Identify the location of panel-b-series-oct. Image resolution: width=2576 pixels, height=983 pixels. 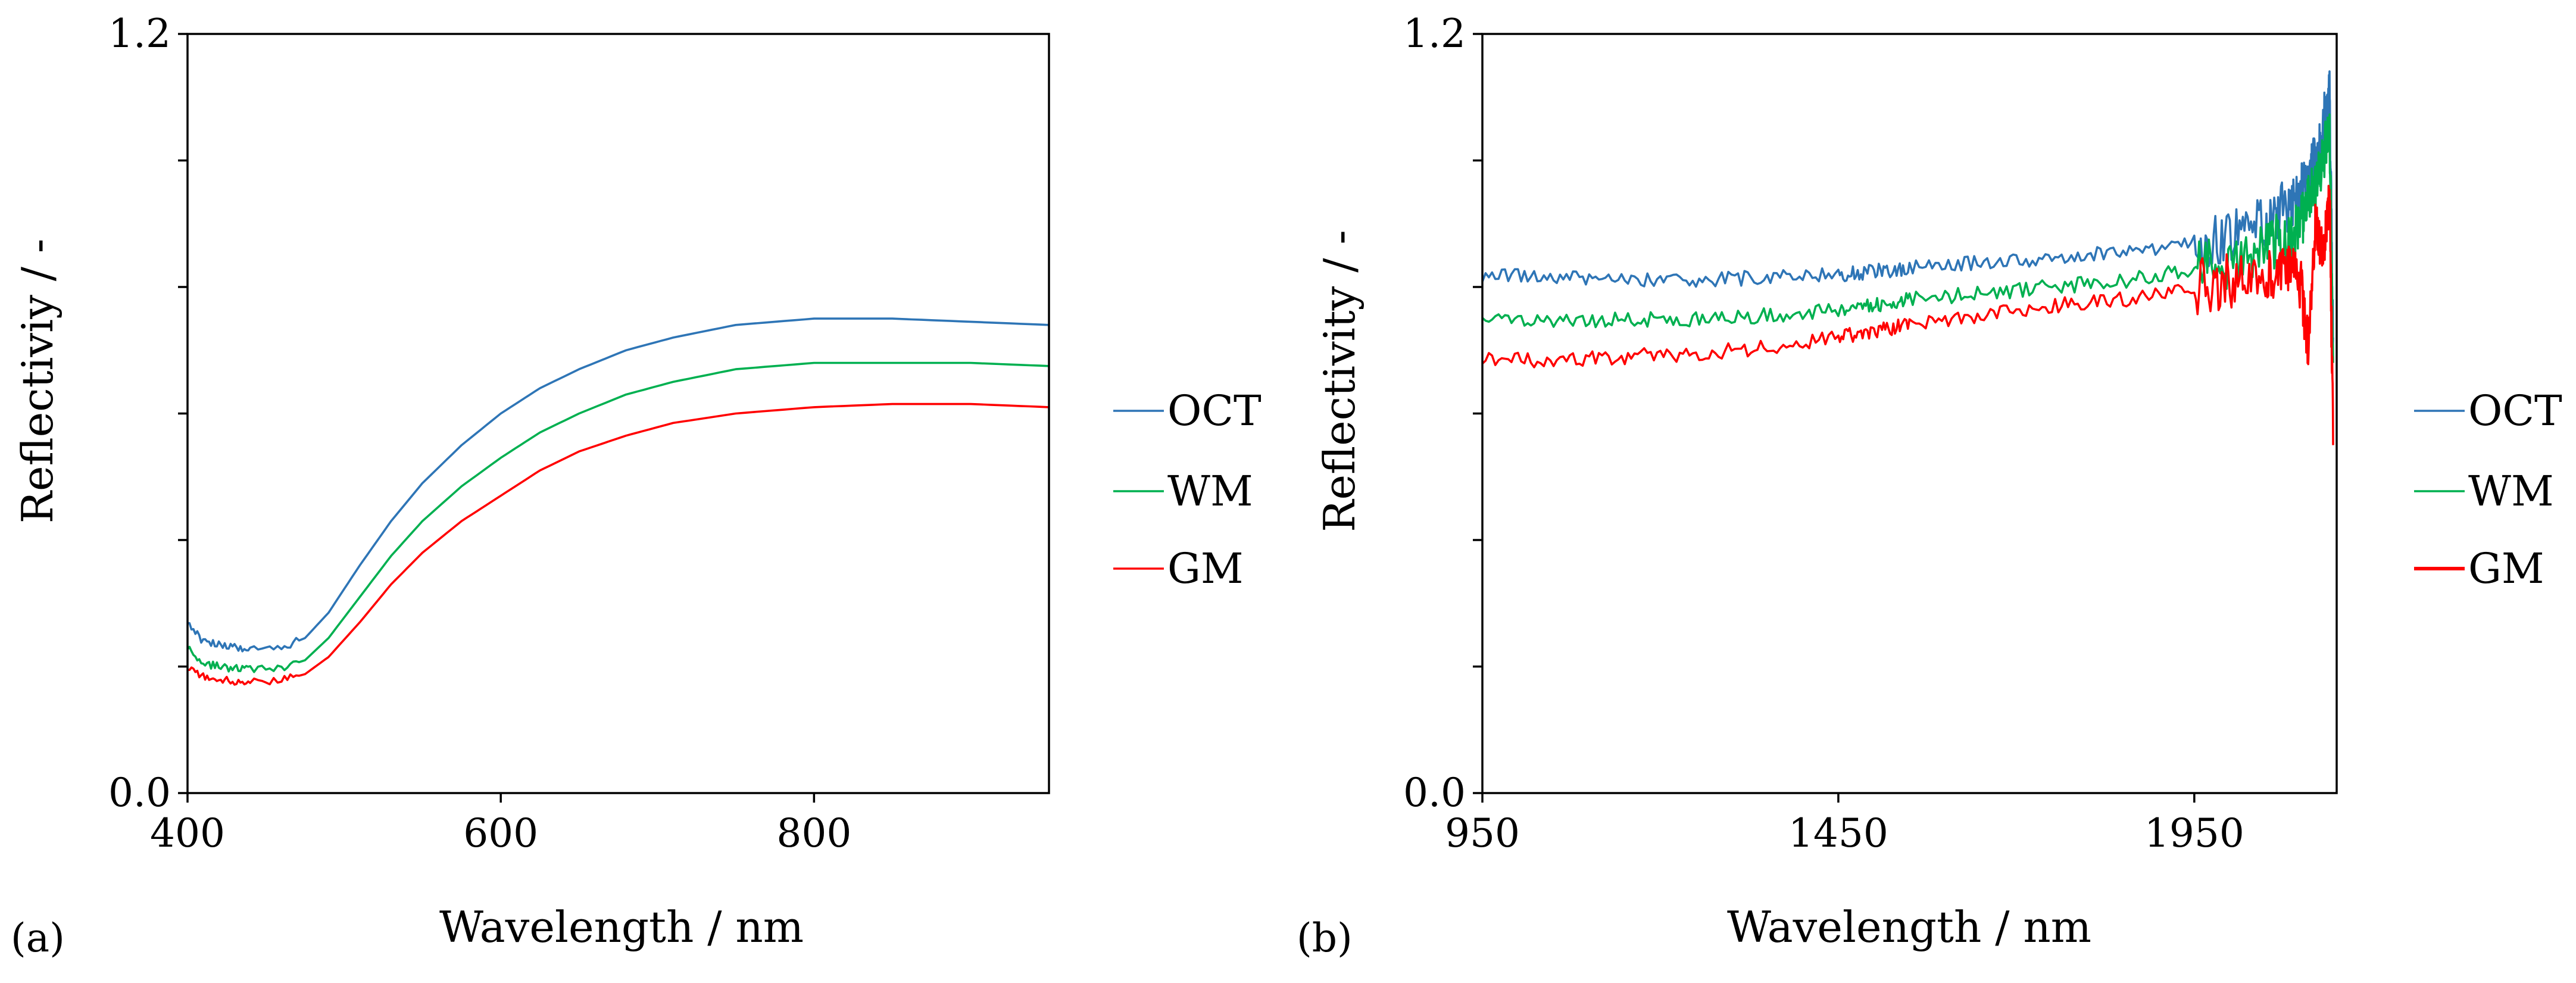
(1907, 207).